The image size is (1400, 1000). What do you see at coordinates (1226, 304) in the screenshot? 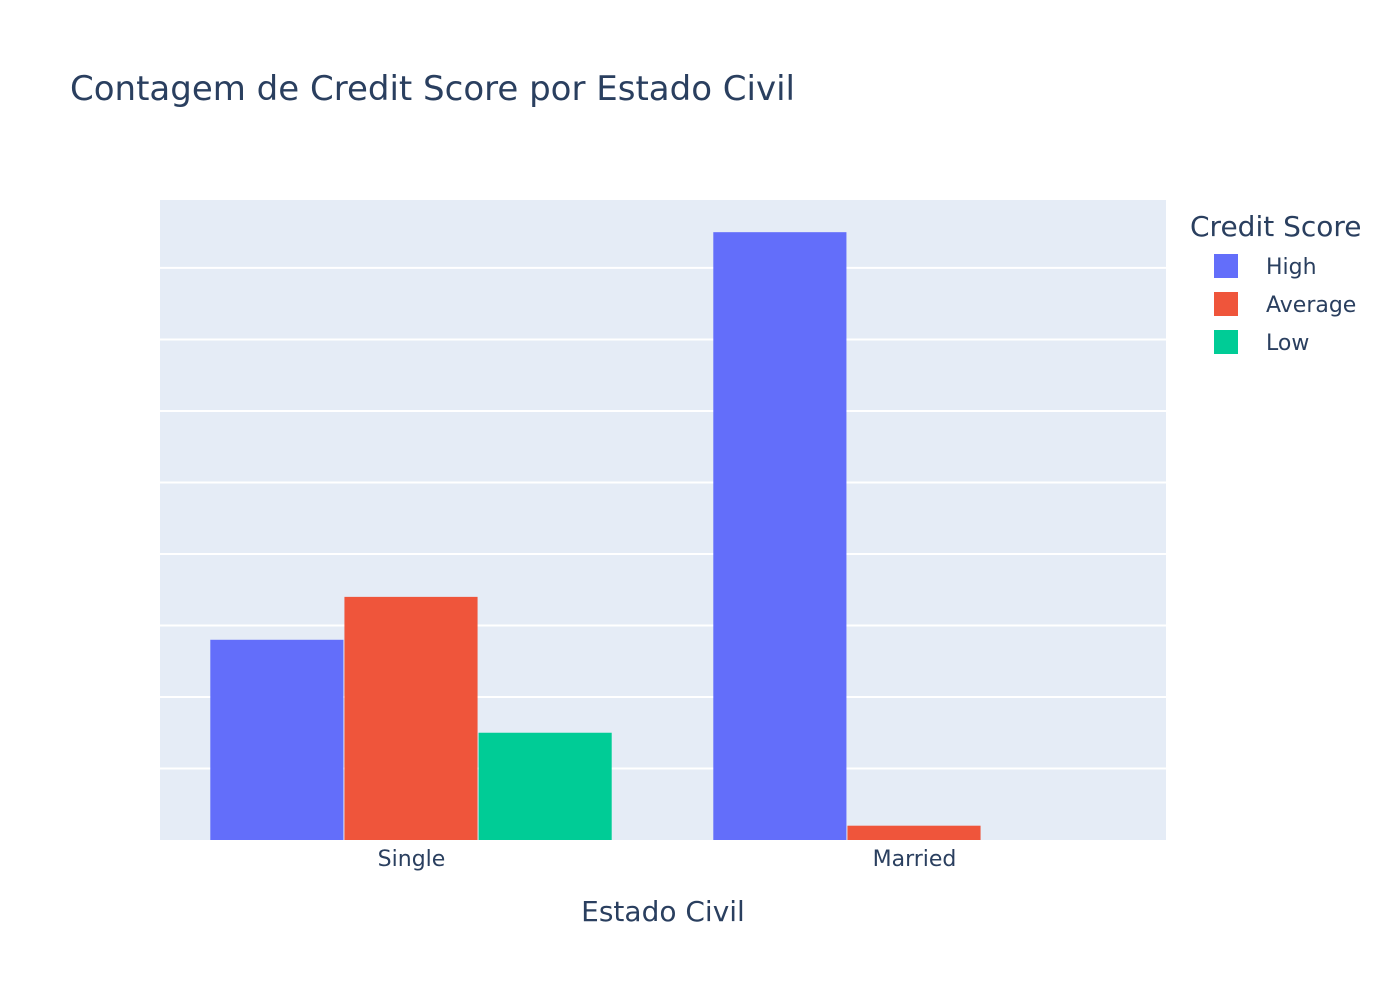
I see `legend-swatch-average` at bounding box center [1226, 304].